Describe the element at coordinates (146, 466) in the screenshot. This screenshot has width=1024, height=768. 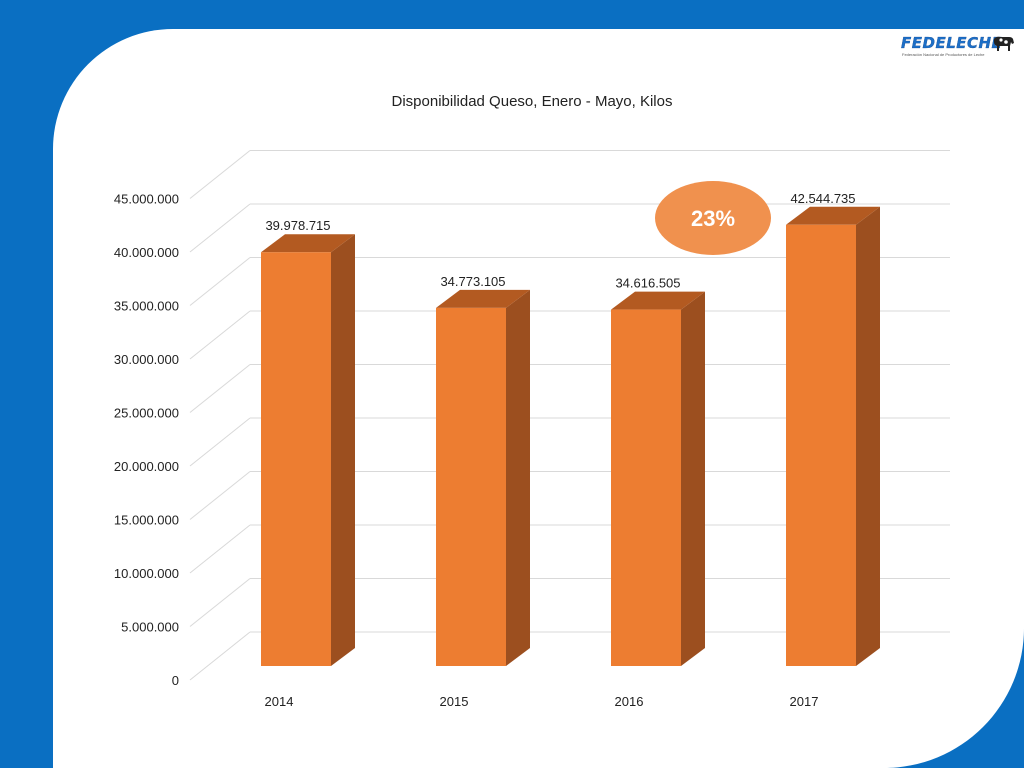
I see `y-tick-label: 20.000.000` at that location.